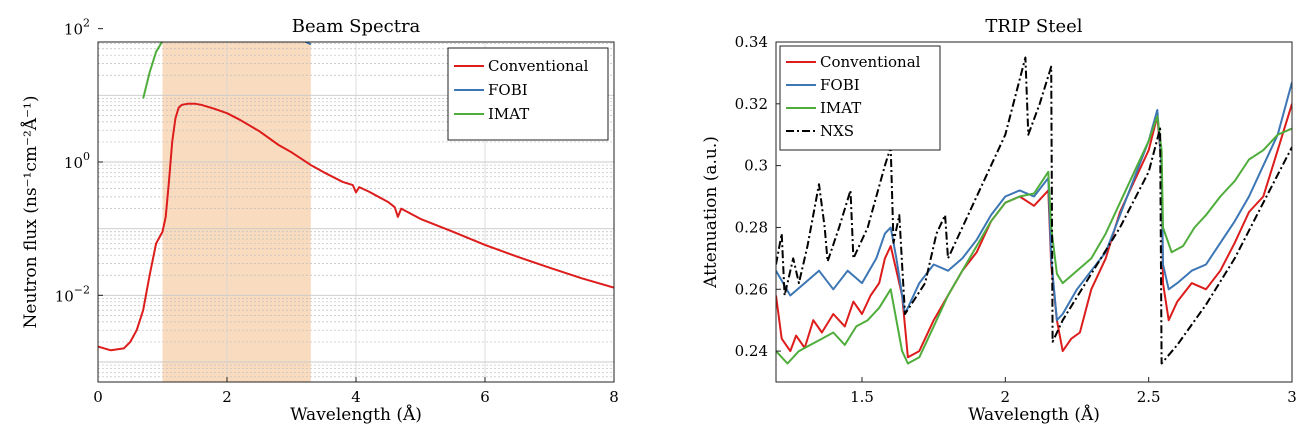 The image size is (1297, 438). I want to click on y-tick-label: 0.34, so click(751, 42).